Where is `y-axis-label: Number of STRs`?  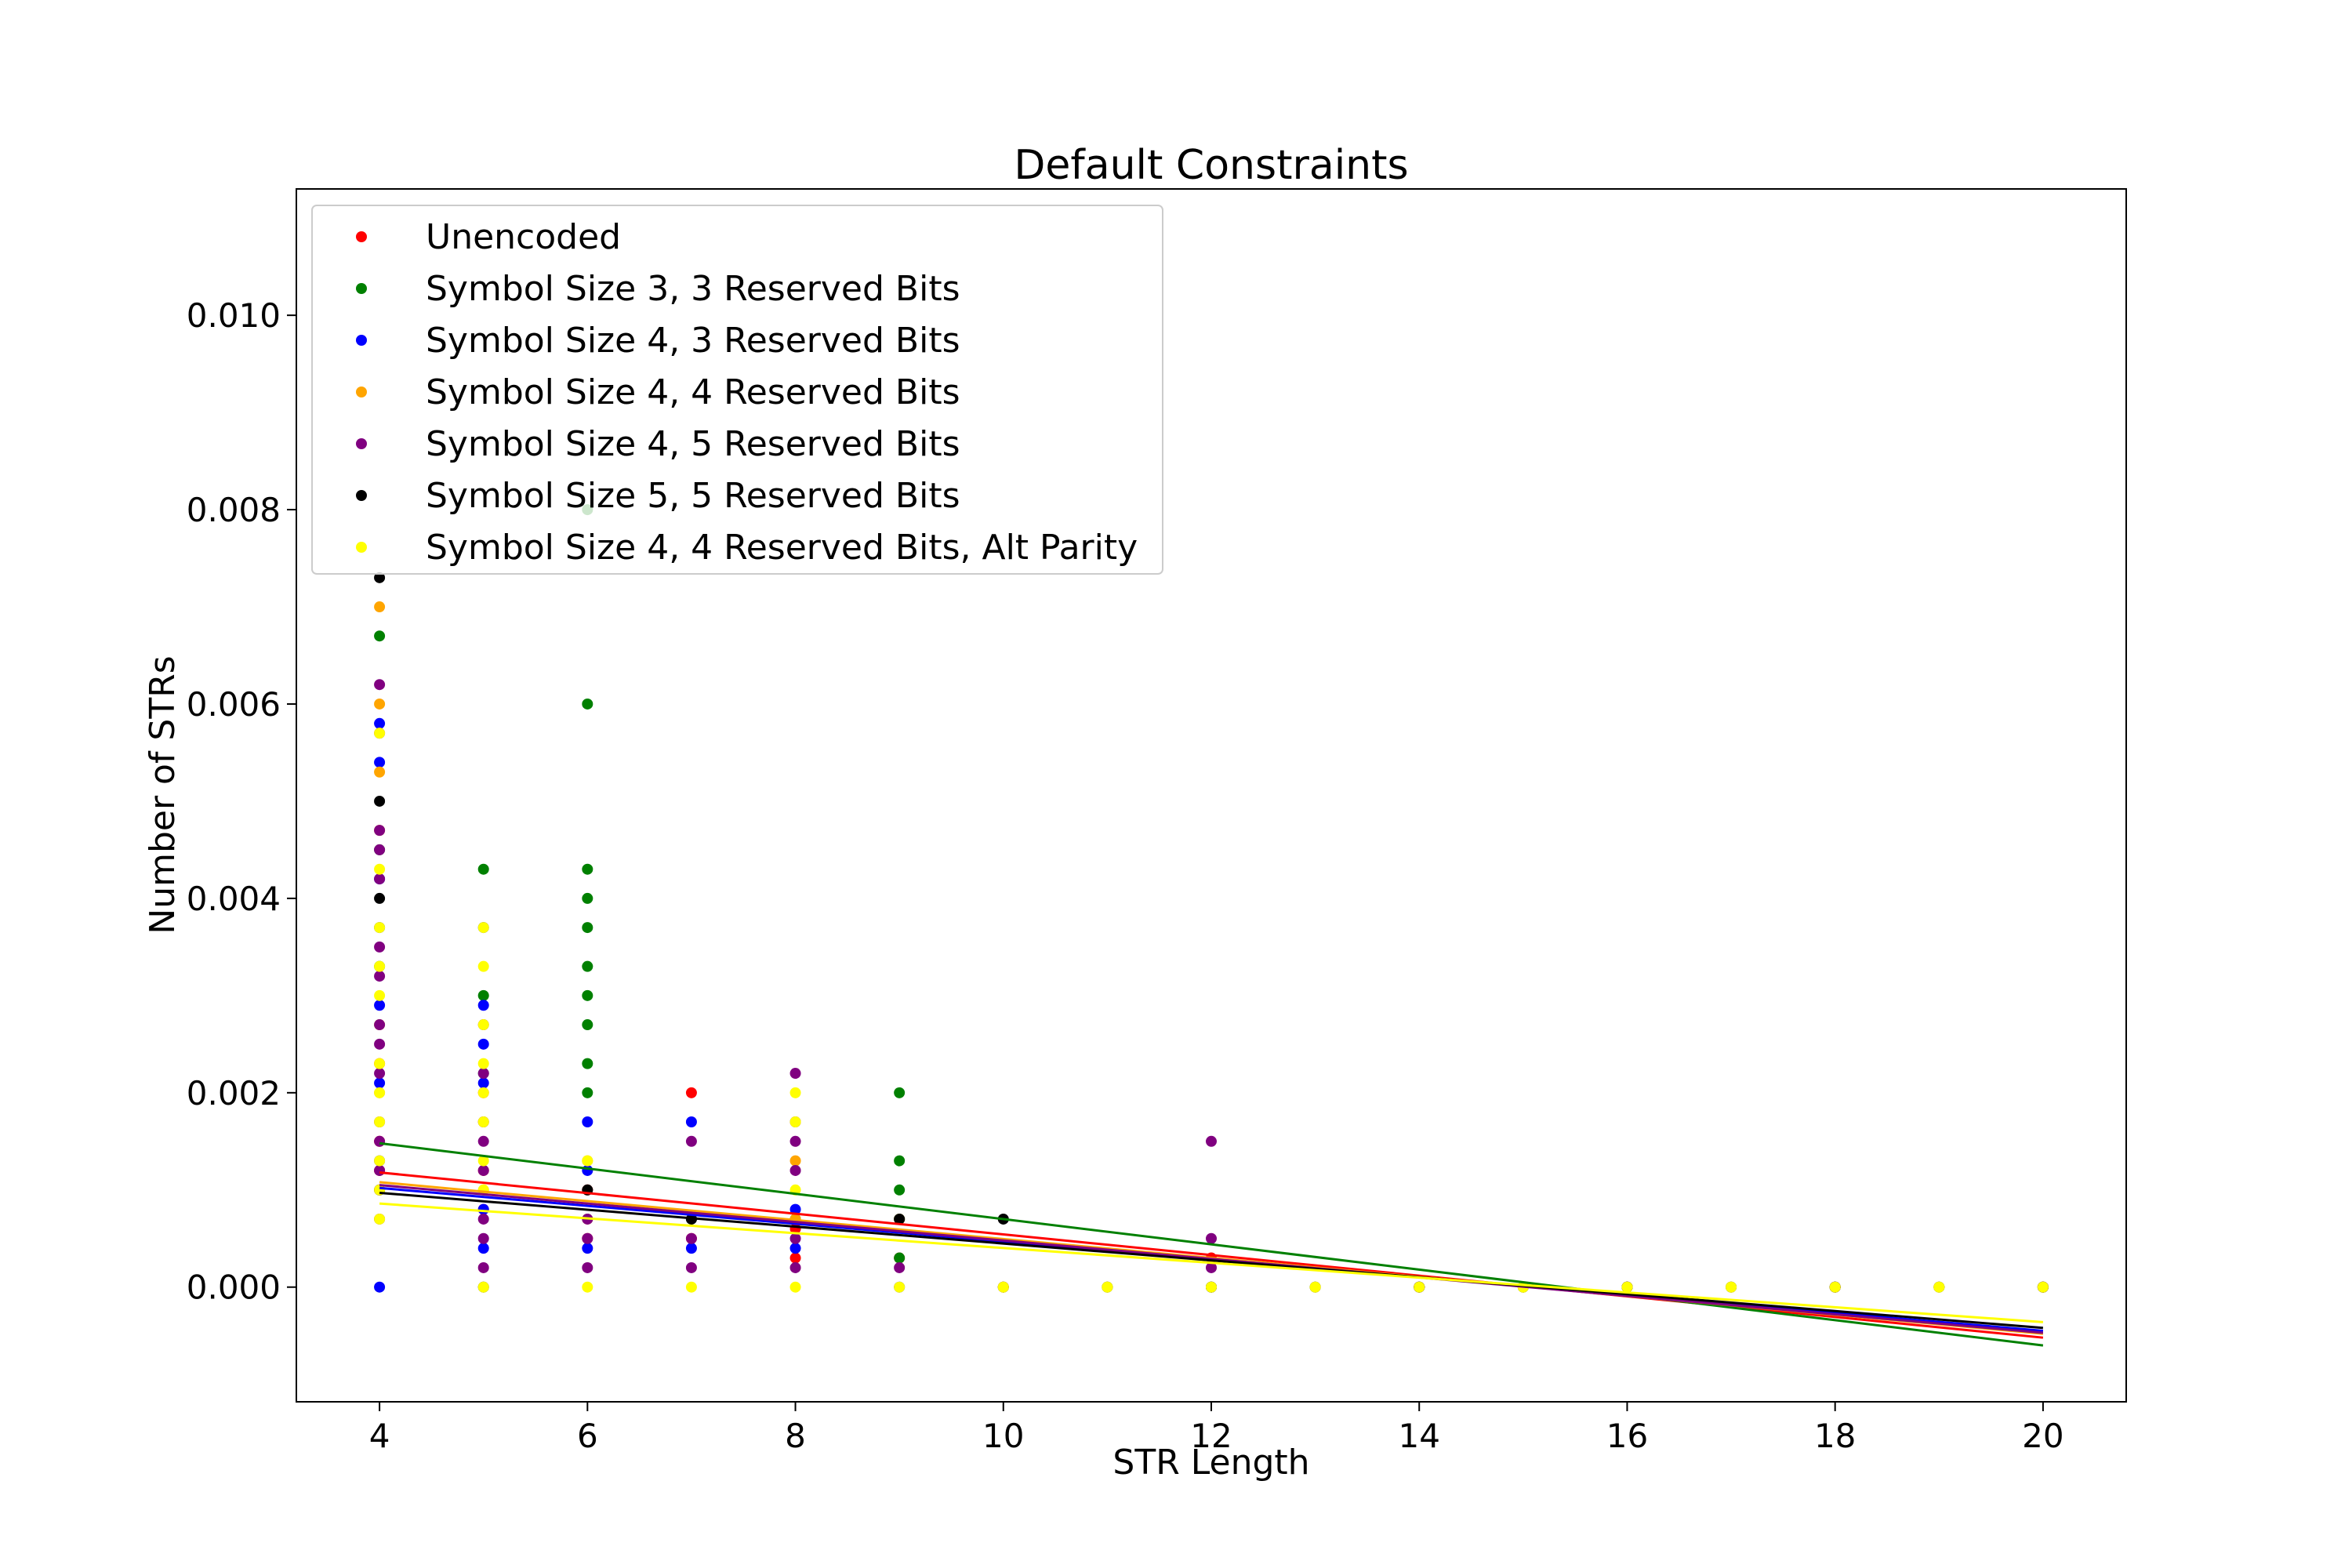
y-axis-label: Number of STRs is located at coordinates (163, 794).